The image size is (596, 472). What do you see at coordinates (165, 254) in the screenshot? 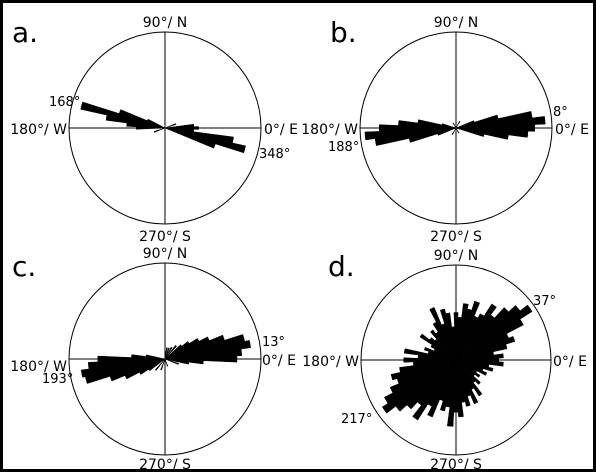
I see `panel-c-north-label: 90°/ N` at bounding box center [165, 254].